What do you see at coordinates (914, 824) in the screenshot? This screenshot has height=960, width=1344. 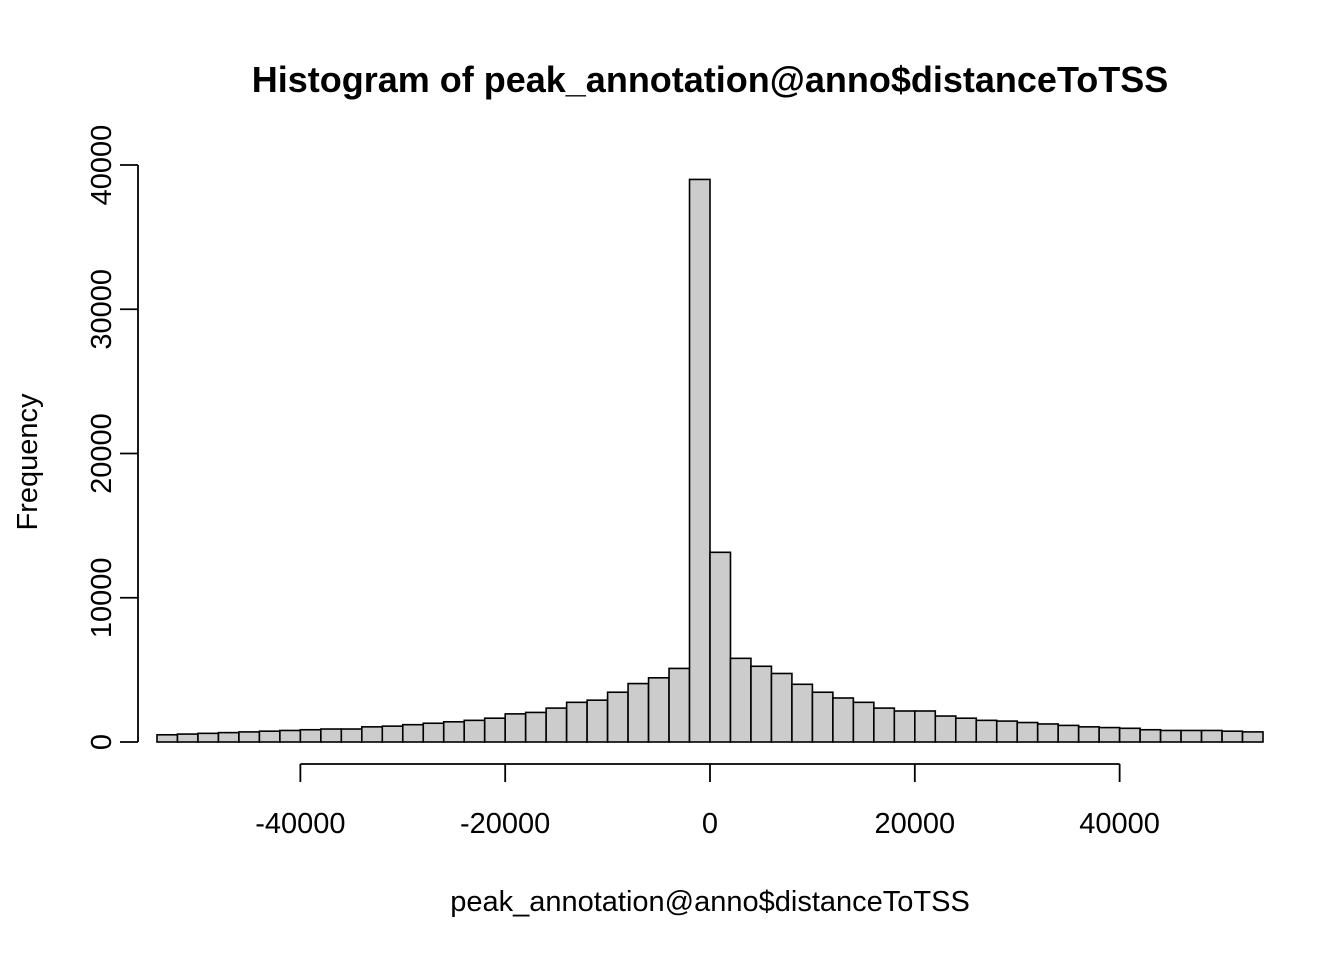 I see `x-tick-label: 20000` at bounding box center [914, 824].